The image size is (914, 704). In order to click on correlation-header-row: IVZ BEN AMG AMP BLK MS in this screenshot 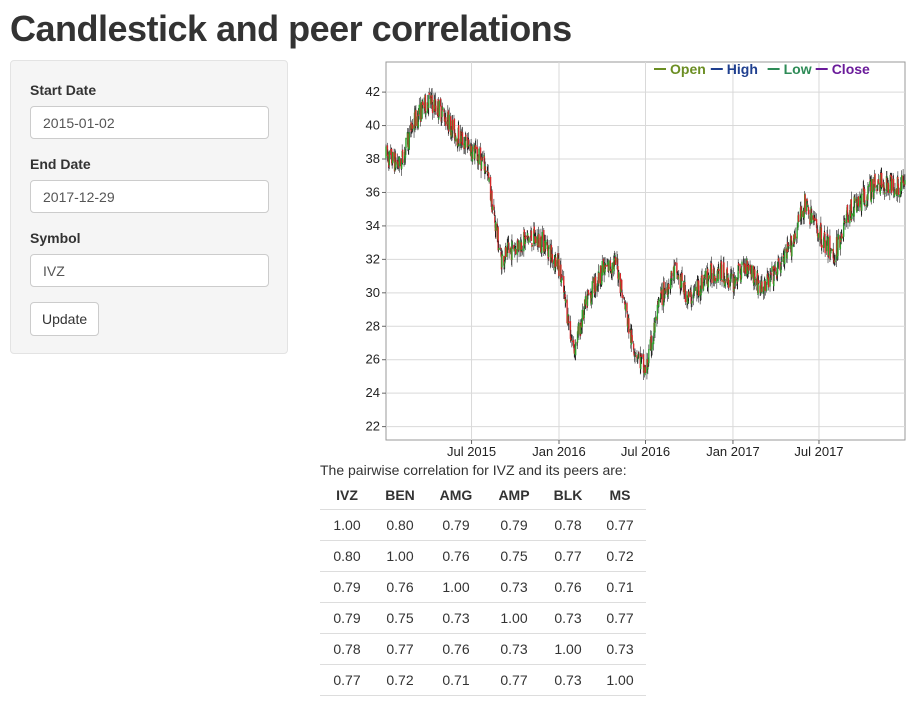, I will do `click(483, 495)`.